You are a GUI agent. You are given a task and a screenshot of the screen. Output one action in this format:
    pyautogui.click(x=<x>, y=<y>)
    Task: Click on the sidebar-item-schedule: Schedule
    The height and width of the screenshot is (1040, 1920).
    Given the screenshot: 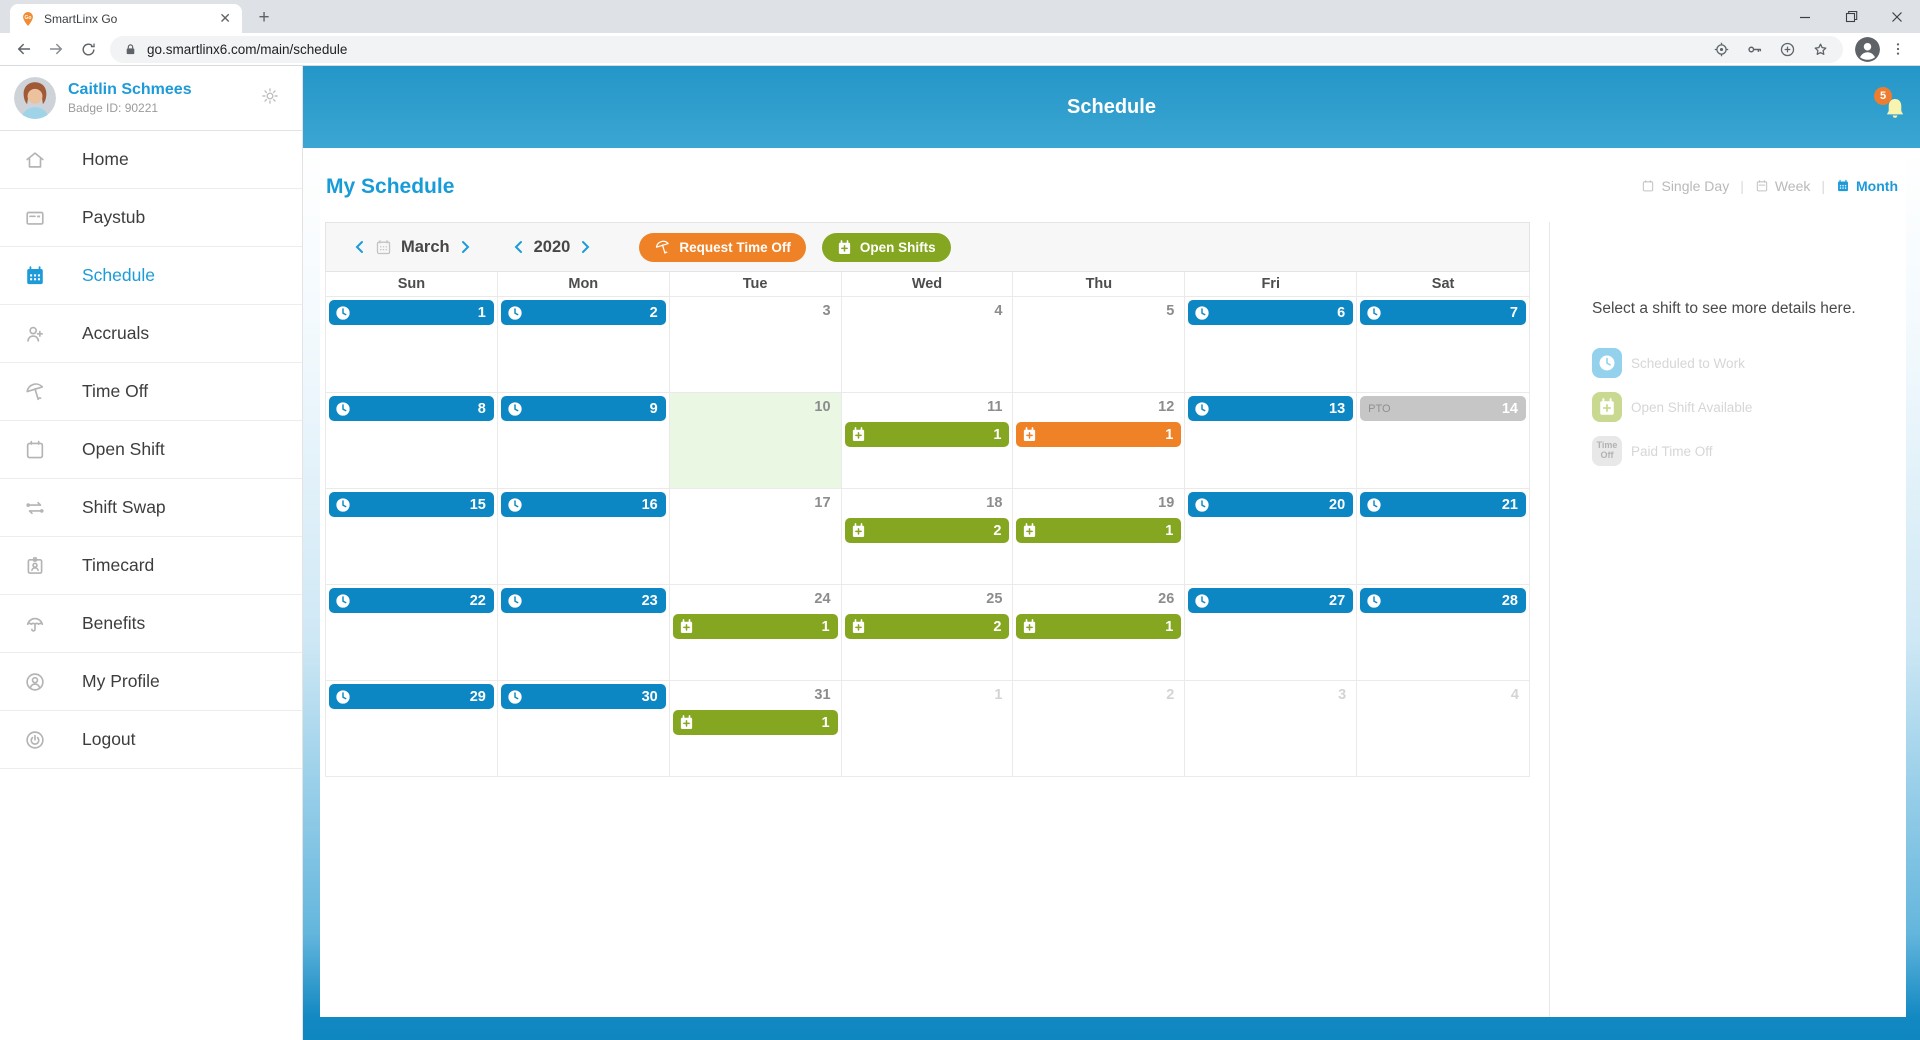 What is the action you would take?
    pyautogui.click(x=151, y=276)
    